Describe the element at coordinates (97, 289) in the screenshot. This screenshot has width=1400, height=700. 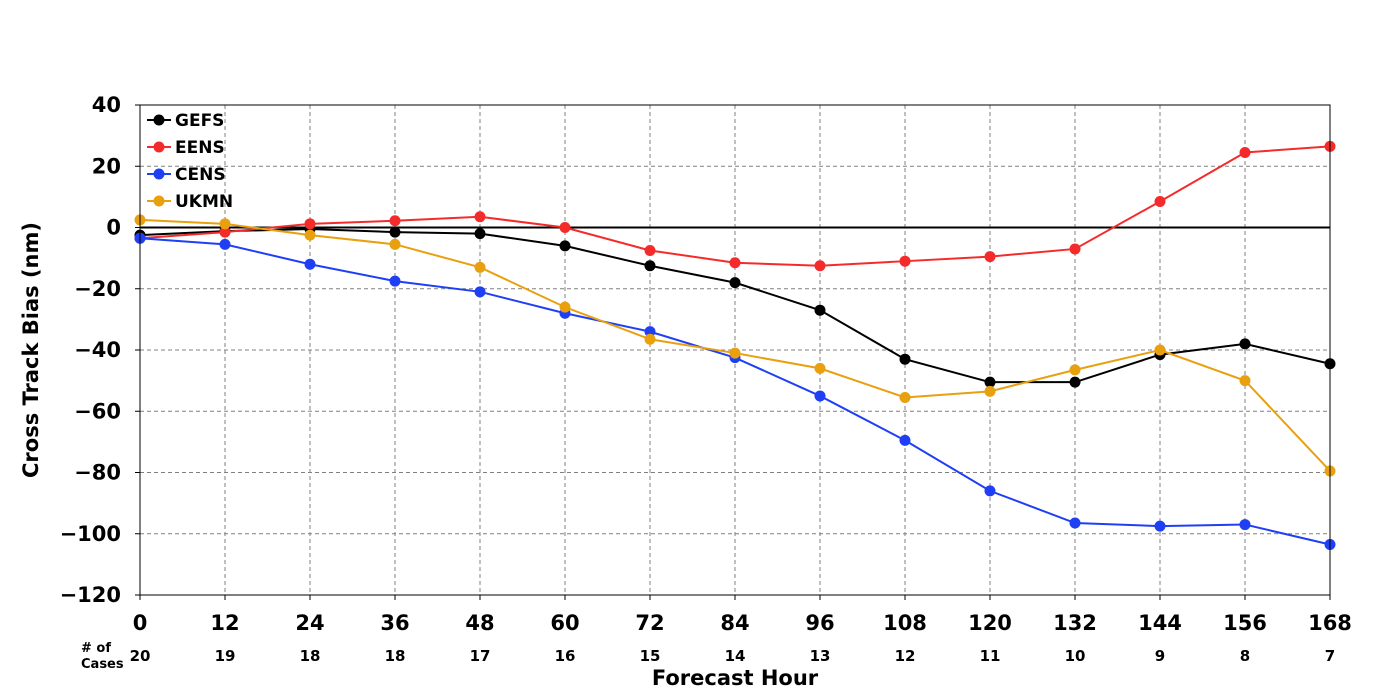
I see `y-tick-label: −20` at that location.